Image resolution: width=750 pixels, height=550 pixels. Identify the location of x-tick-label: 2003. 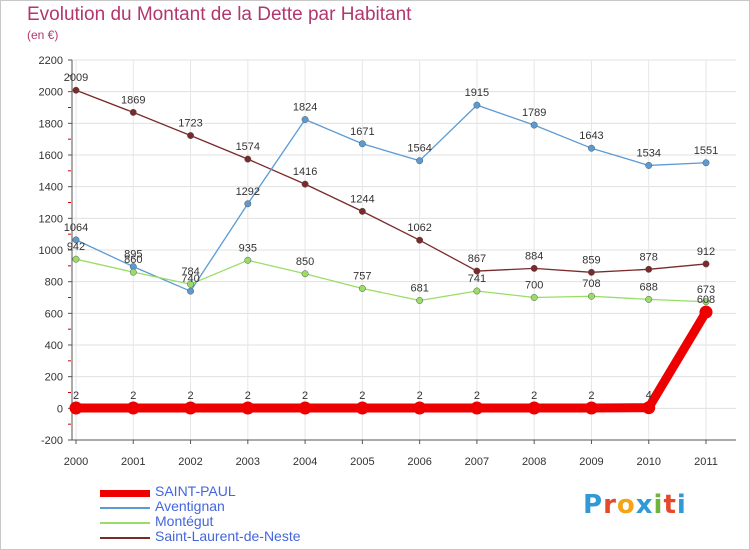
(248, 462).